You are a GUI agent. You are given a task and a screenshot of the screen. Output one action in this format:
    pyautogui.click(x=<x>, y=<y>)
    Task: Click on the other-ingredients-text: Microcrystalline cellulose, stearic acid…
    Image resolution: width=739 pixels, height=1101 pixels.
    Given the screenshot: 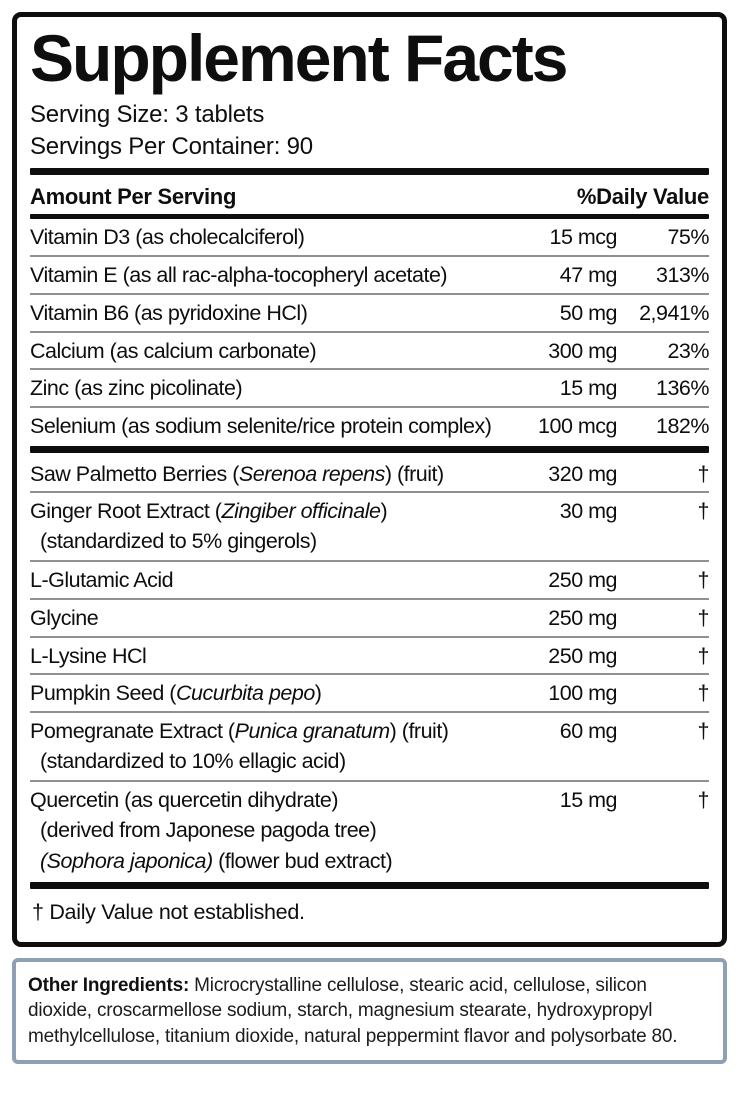 What is the action you would take?
    pyautogui.click(x=353, y=1011)
    